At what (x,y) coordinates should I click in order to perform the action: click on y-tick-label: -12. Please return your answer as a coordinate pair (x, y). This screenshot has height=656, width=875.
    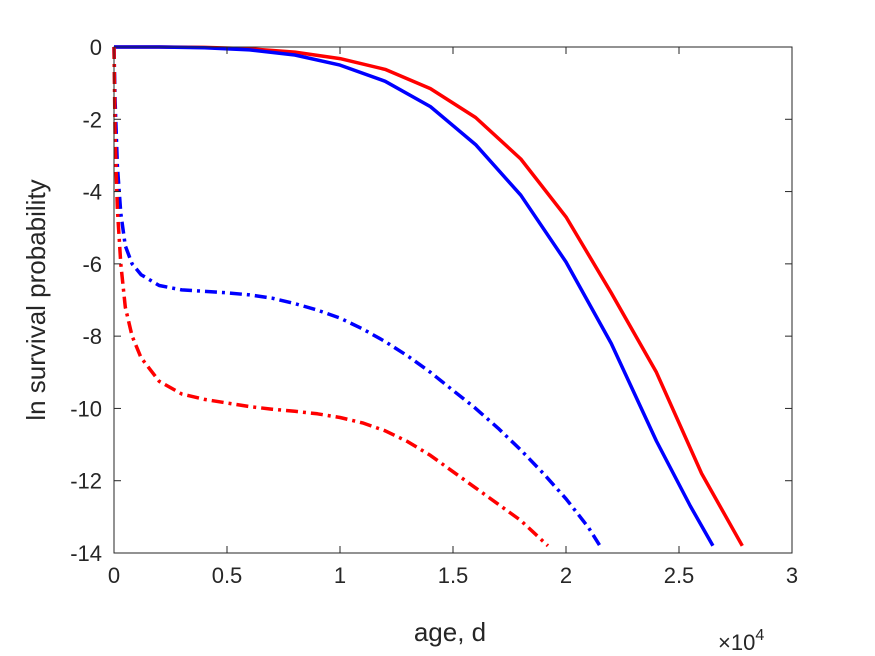
    Looking at the image, I should click on (86, 481).